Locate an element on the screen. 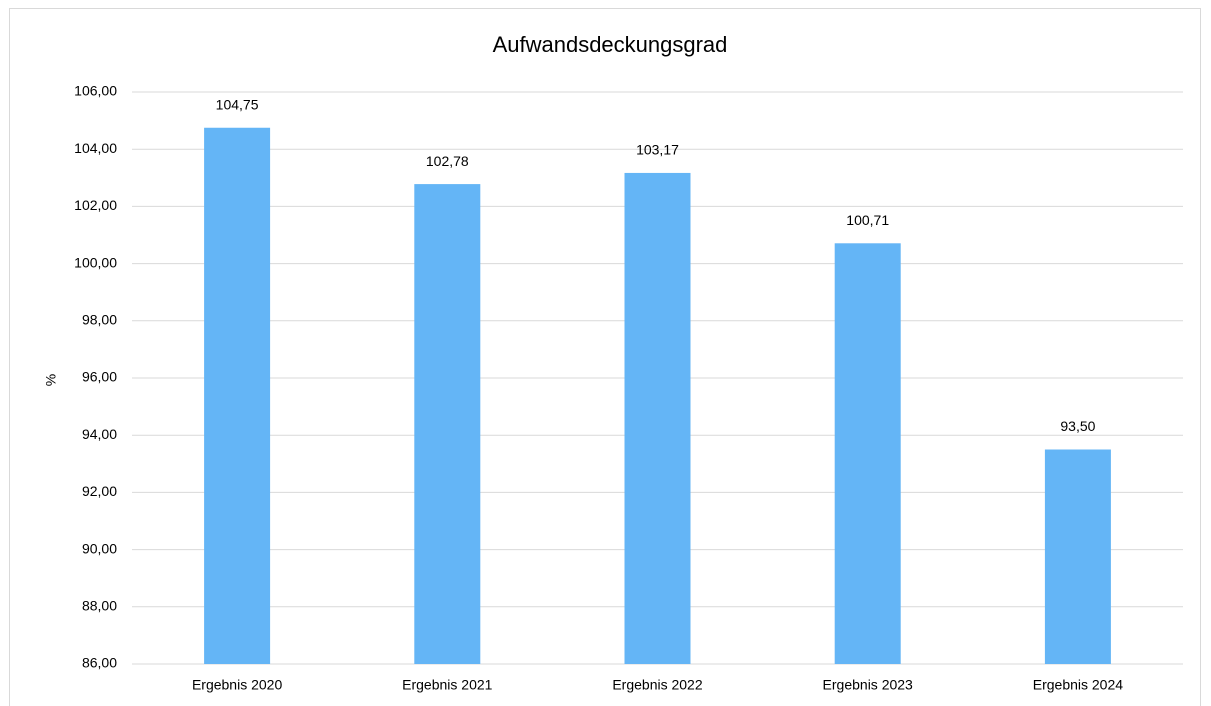 The height and width of the screenshot is (706, 1211). data-label: 100,71 is located at coordinates (867, 220).